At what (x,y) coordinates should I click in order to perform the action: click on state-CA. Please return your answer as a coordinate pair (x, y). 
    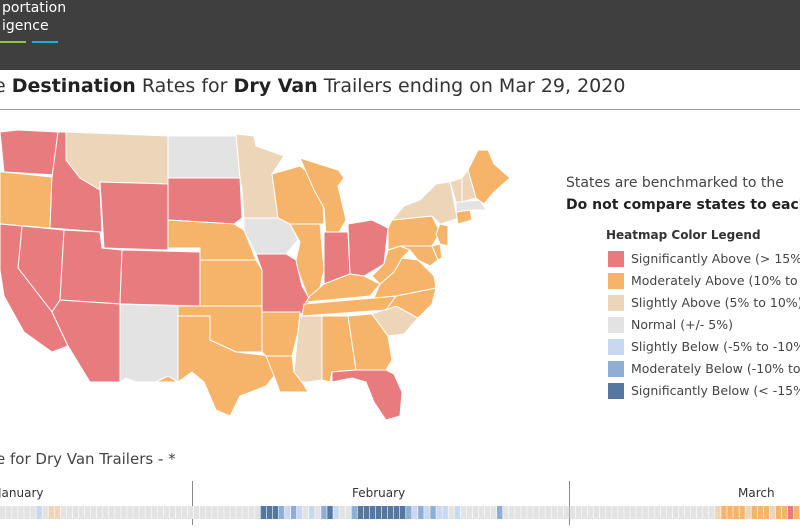
    Looking at the image, I should click on (34, 288).